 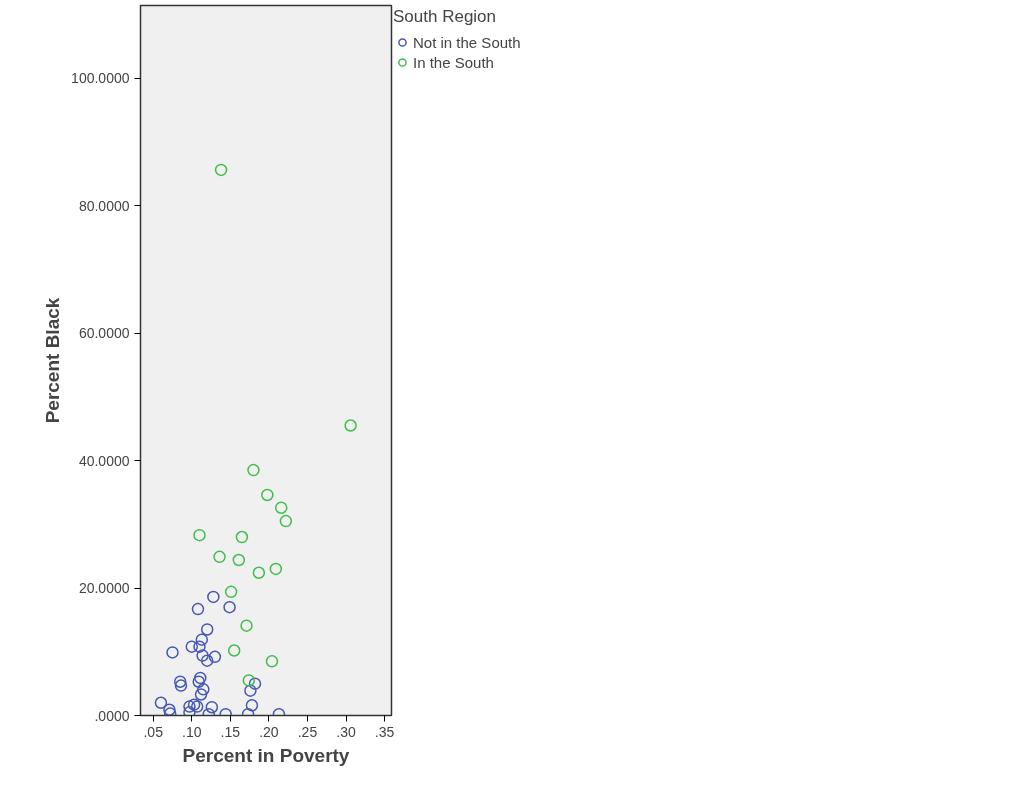 What do you see at coordinates (346, 731) in the screenshot?
I see `x-tick-label: .30` at bounding box center [346, 731].